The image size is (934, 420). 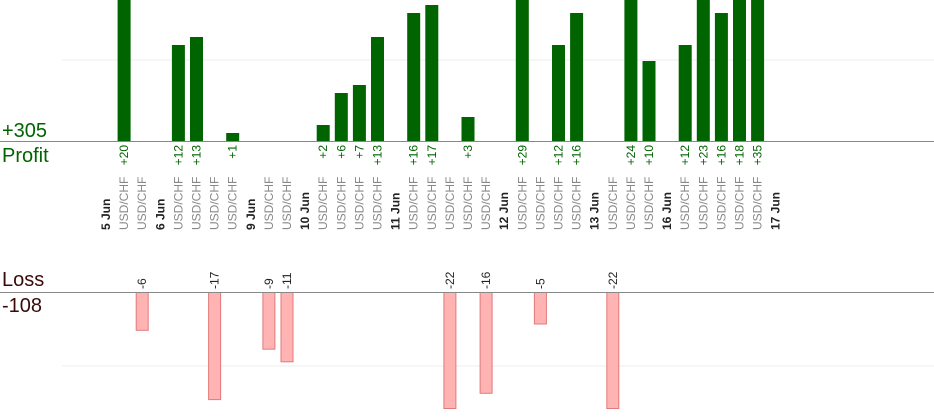 What do you see at coordinates (251, 214) in the screenshot?
I see `date-label: 9 Jun` at bounding box center [251, 214].